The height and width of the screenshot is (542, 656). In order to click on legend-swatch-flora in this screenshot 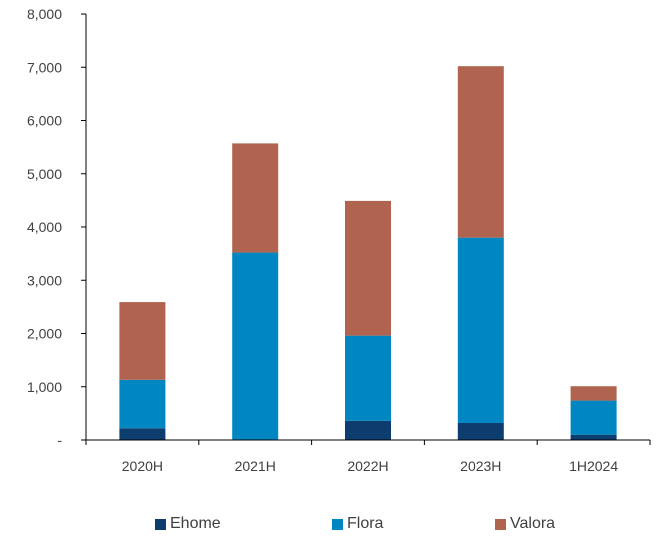, I will do `click(337, 524)`.